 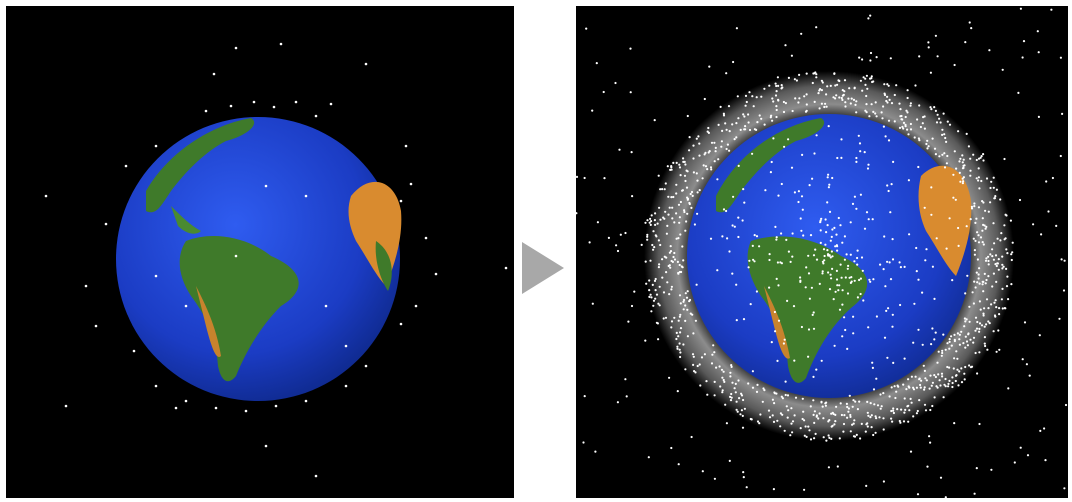 What do you see at coordinates (239, 309) in the screenshot?
I see `south-america-landmass` at bounding box center [239, 309].